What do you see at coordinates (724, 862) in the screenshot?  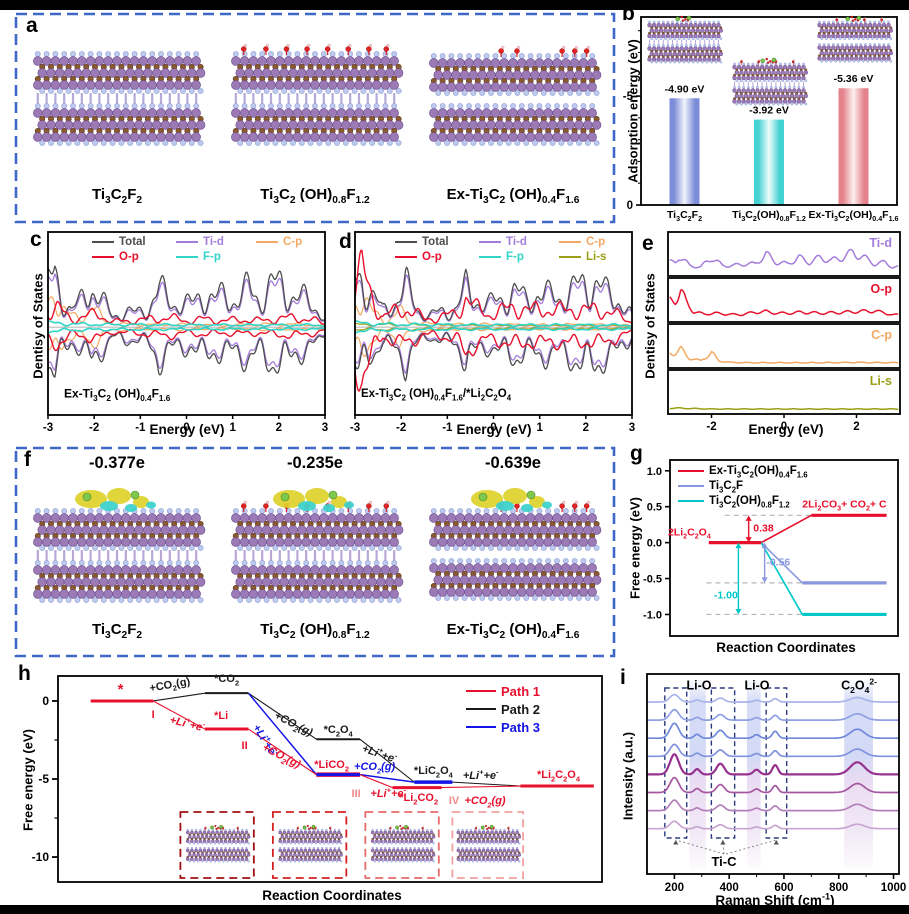 I see `raman-band-label-ti-c: Ti-C` at bounding box center [724, 862].